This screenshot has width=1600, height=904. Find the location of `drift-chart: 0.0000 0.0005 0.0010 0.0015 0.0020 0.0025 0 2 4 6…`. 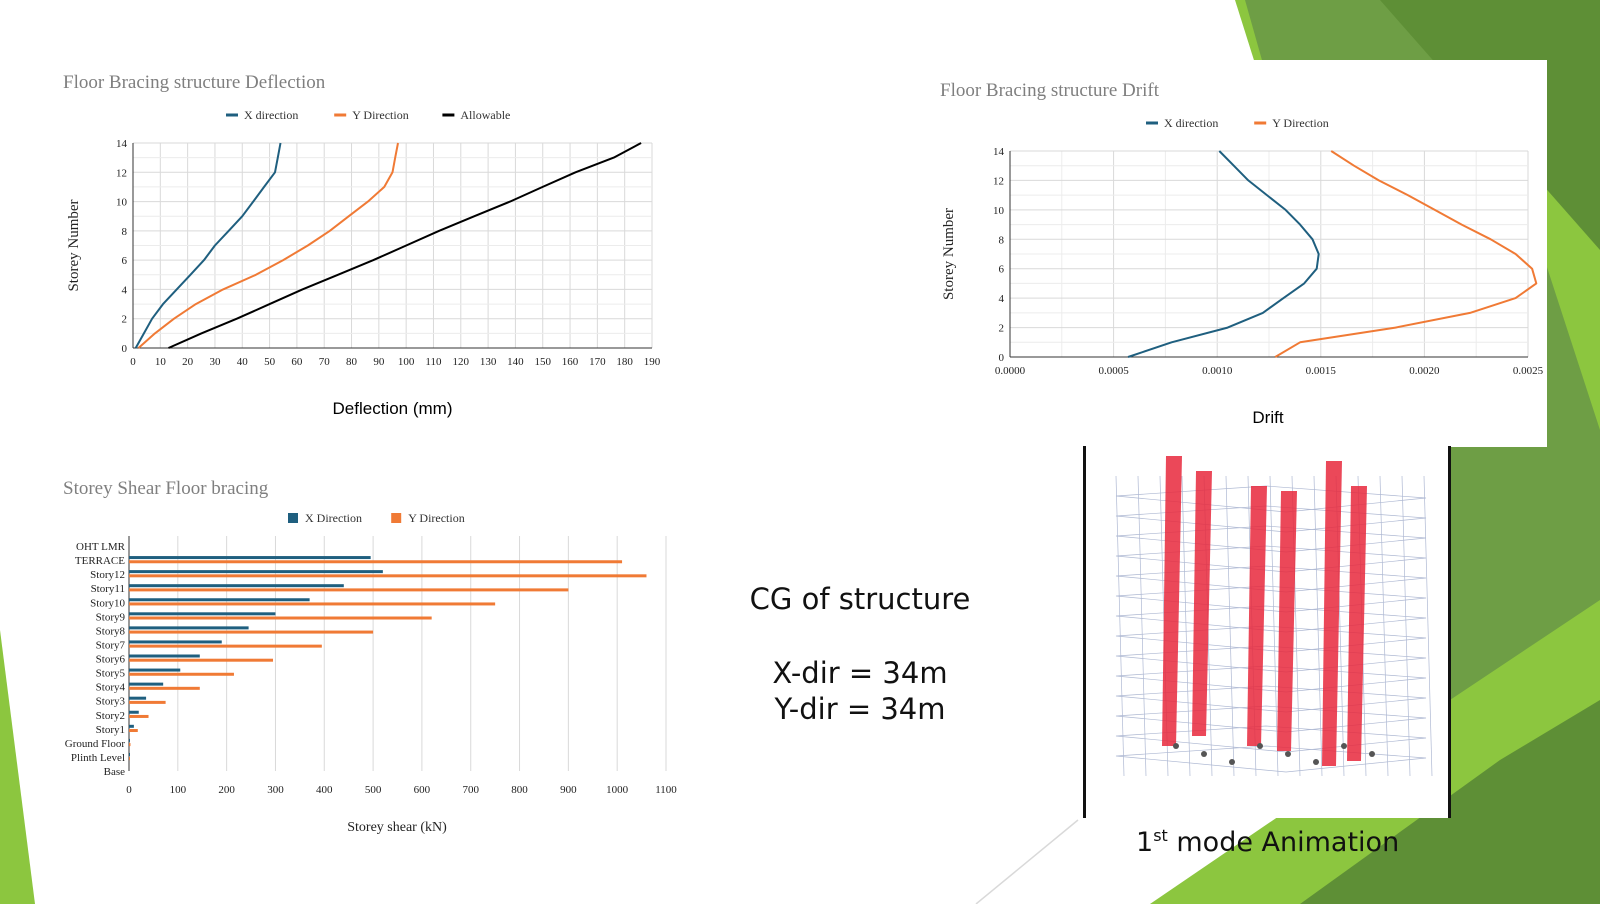

drift-chart: 0.0000 0.0005 0.0010 0.0015 0.0020 0.0025 0 2 4 6… is located at coordinates (1242, 271).